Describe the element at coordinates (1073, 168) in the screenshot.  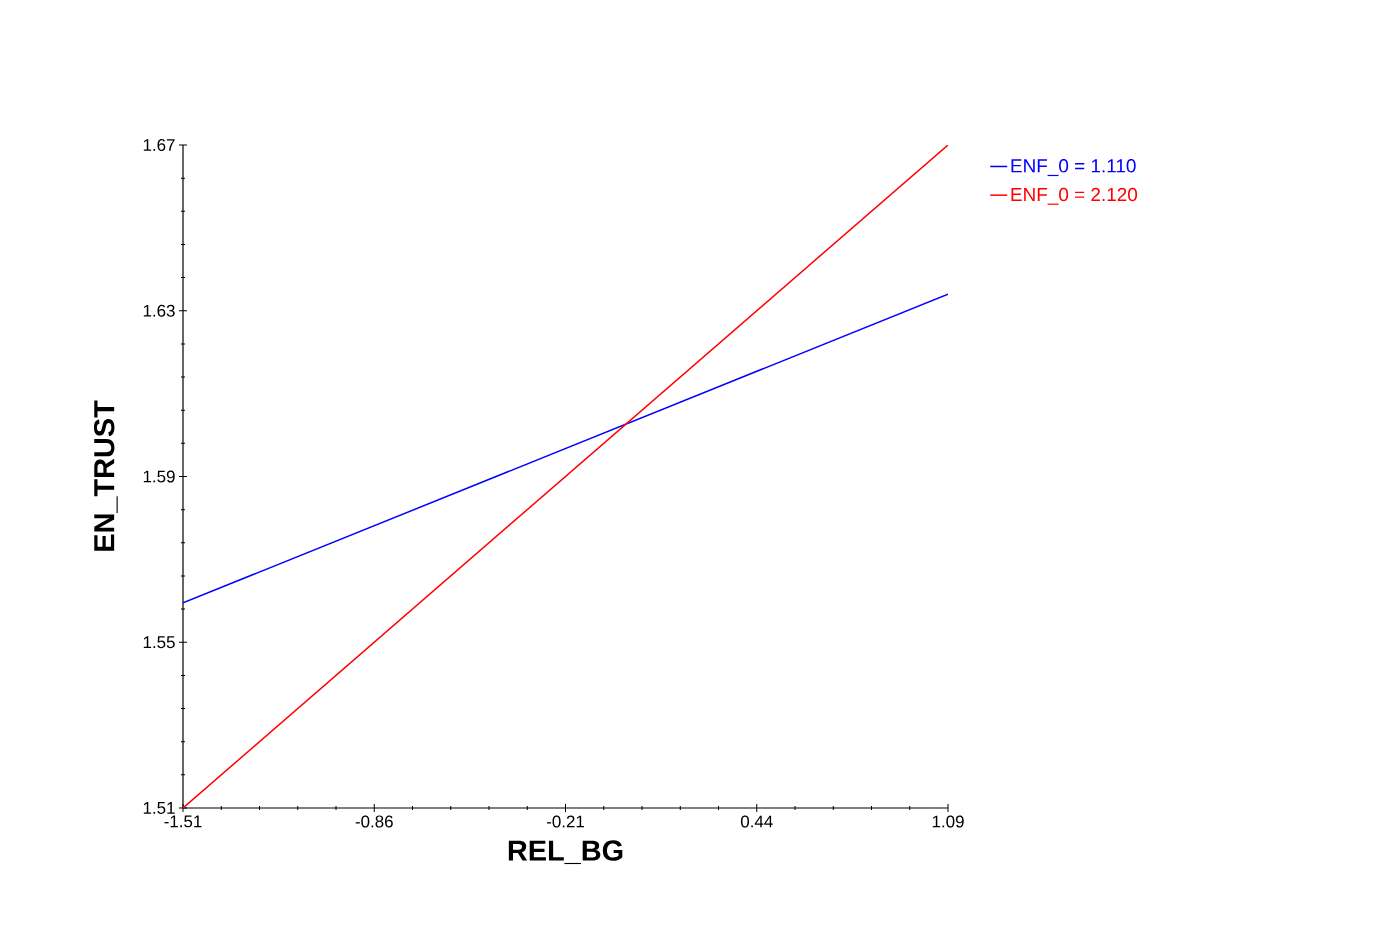
I see `legend-label: ENF_0 = 1.110` at that location.